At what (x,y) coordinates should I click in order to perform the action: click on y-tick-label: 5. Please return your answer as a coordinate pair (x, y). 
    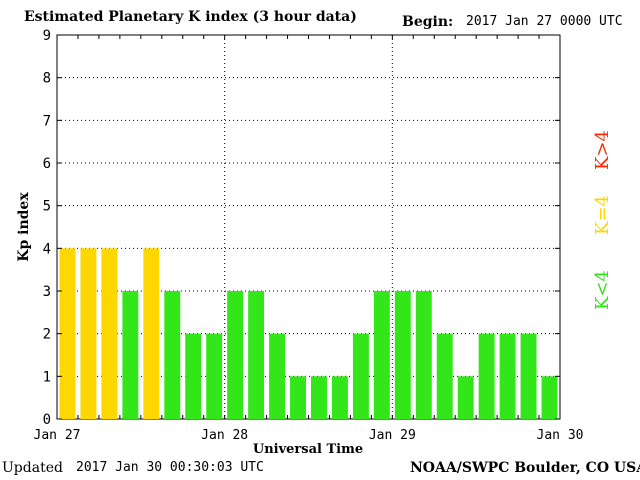
    Looking at the image, I should click on (47, 207).